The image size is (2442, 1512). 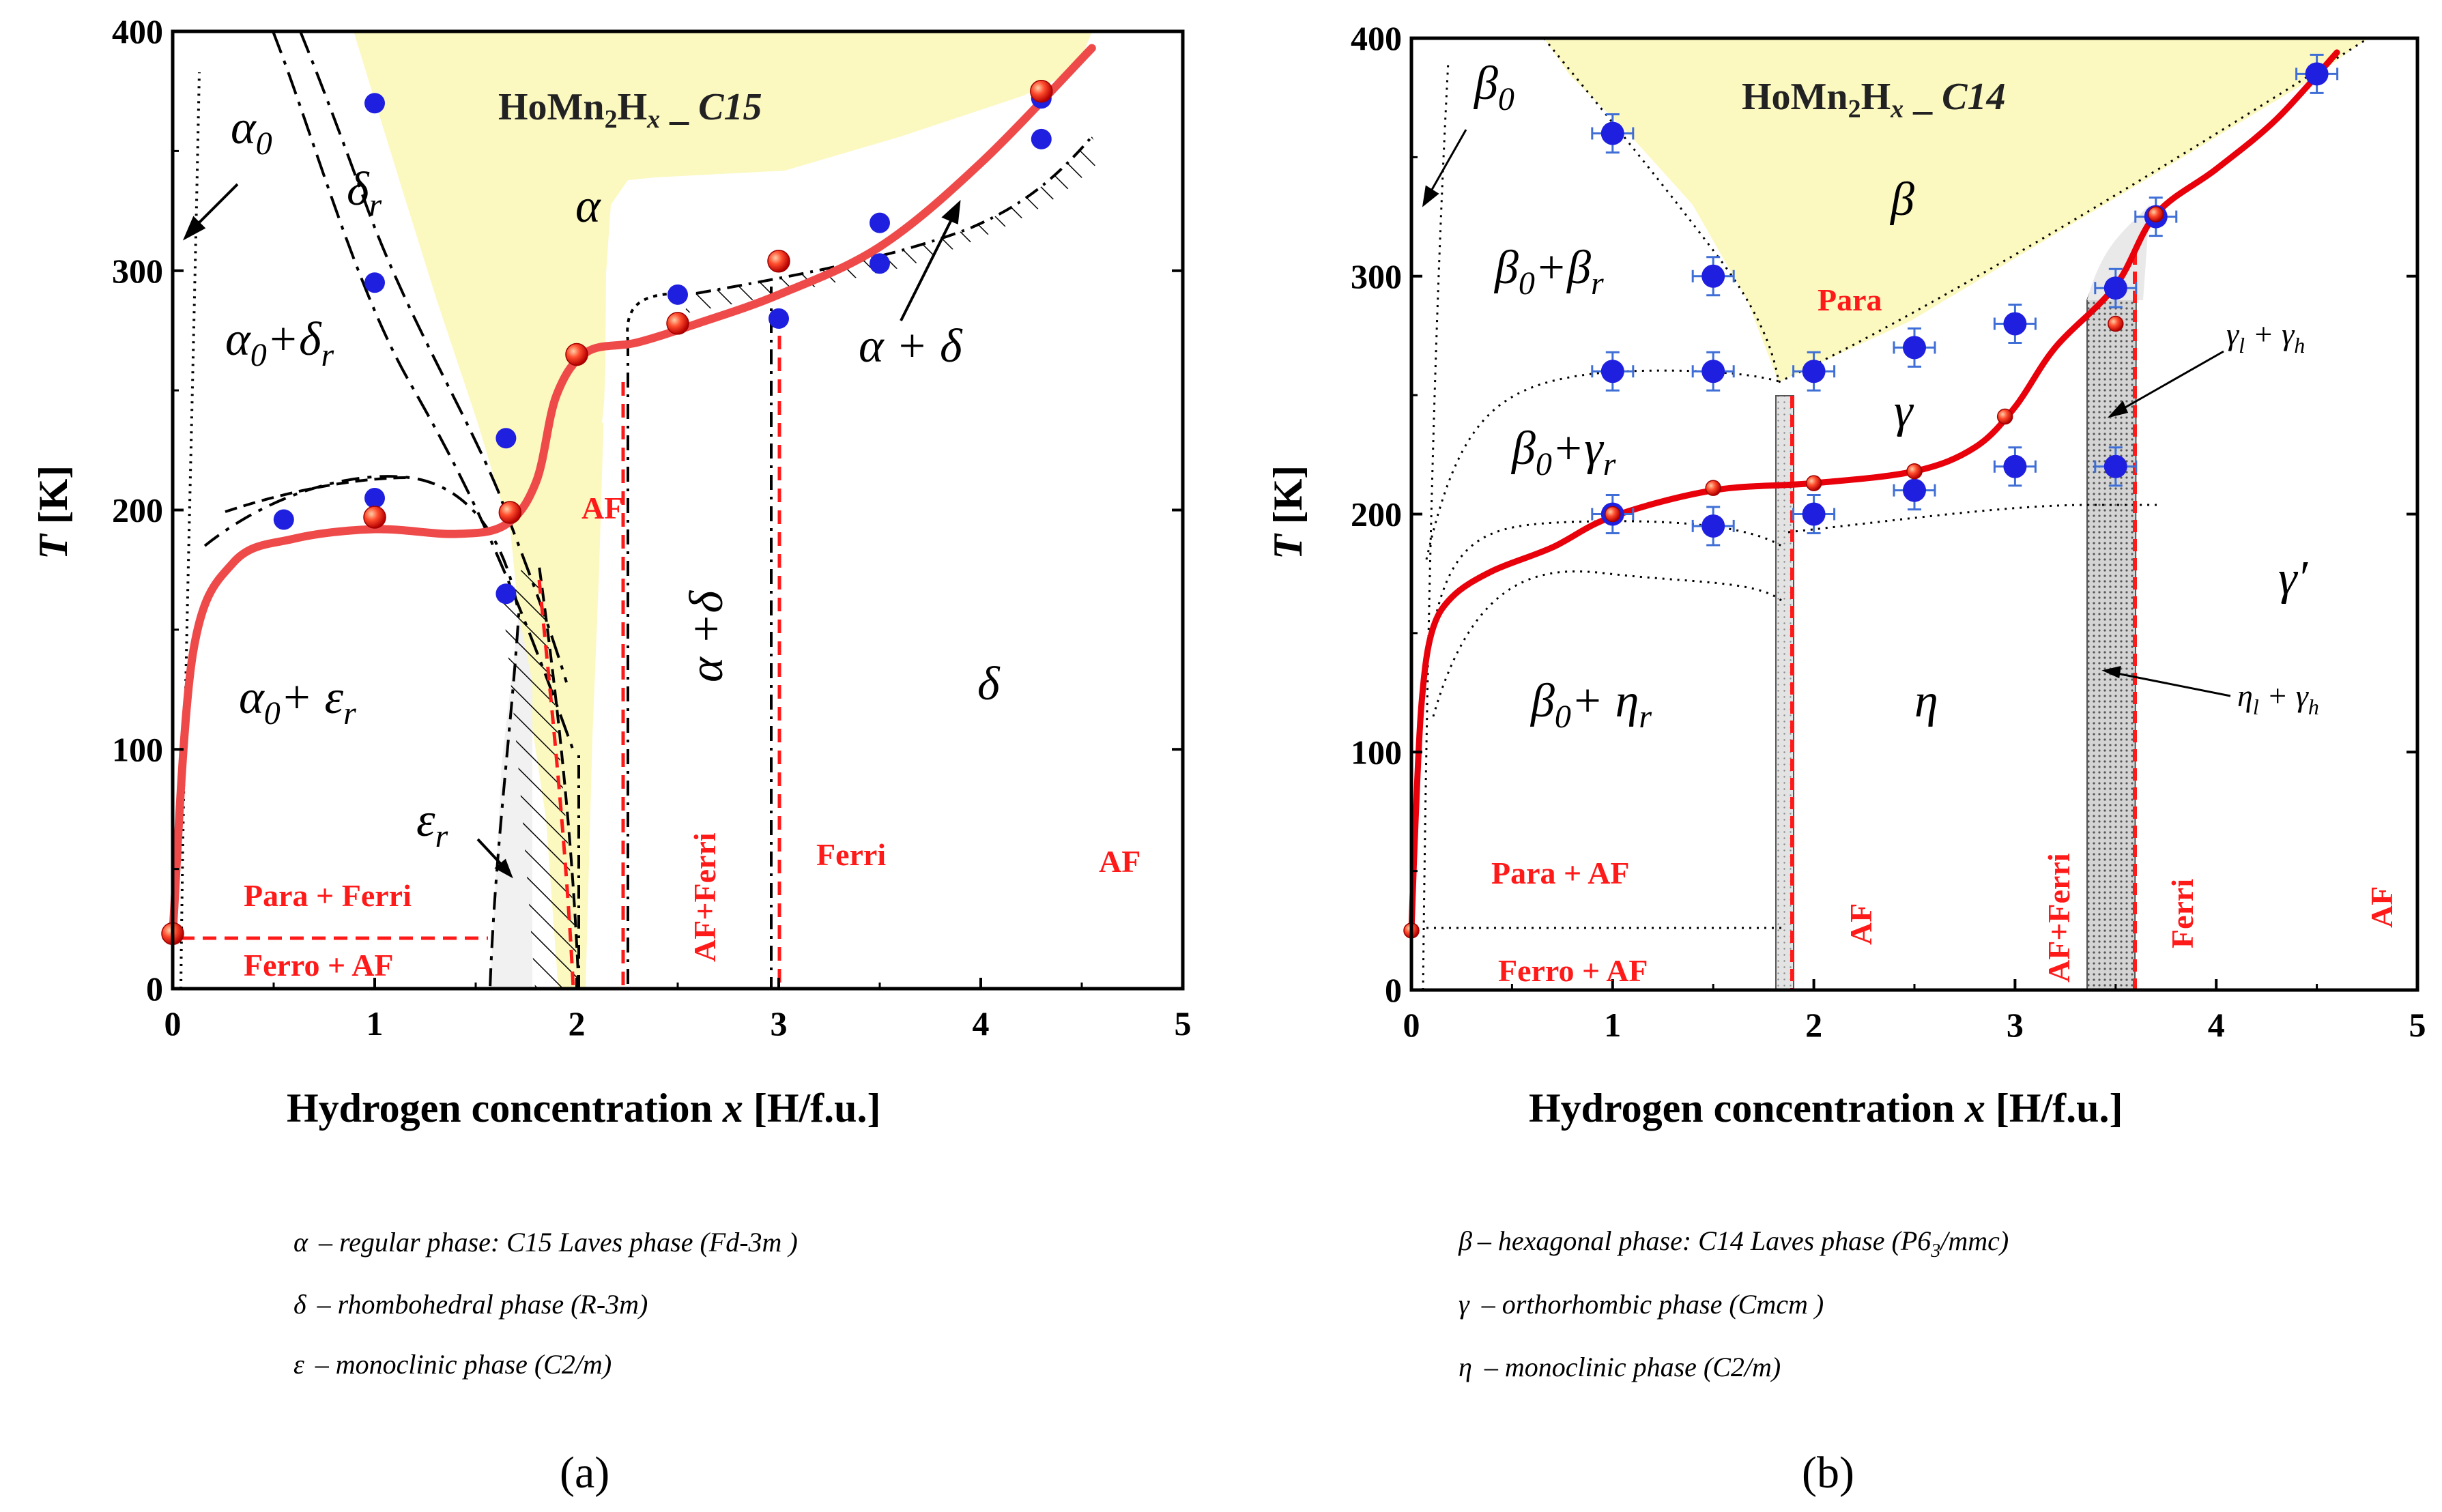 What do you see at coordinates (615, 314) in the screenshot?
I see `alpha-region-notch` at bounding box center [615, 314].